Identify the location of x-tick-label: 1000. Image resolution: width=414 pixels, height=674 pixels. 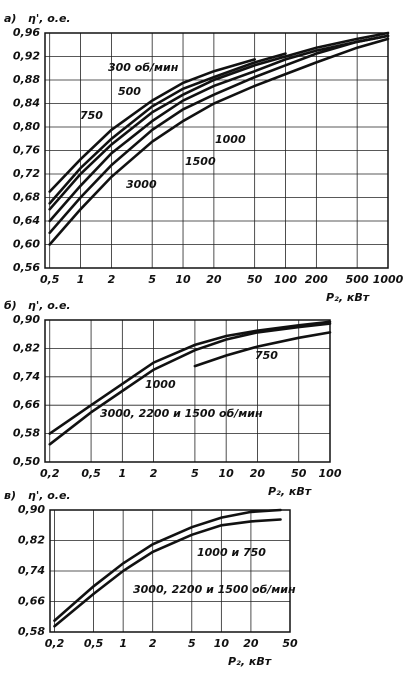
(388, 279).